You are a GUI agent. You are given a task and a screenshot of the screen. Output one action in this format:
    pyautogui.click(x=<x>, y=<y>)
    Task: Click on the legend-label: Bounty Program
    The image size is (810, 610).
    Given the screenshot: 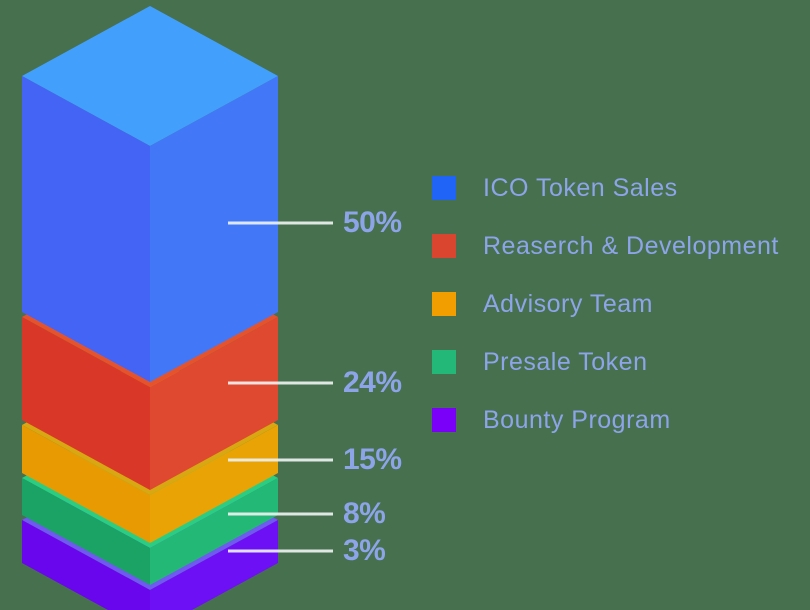 What is the action you would take?
    pyautogui.click(x=577, y=419)
    